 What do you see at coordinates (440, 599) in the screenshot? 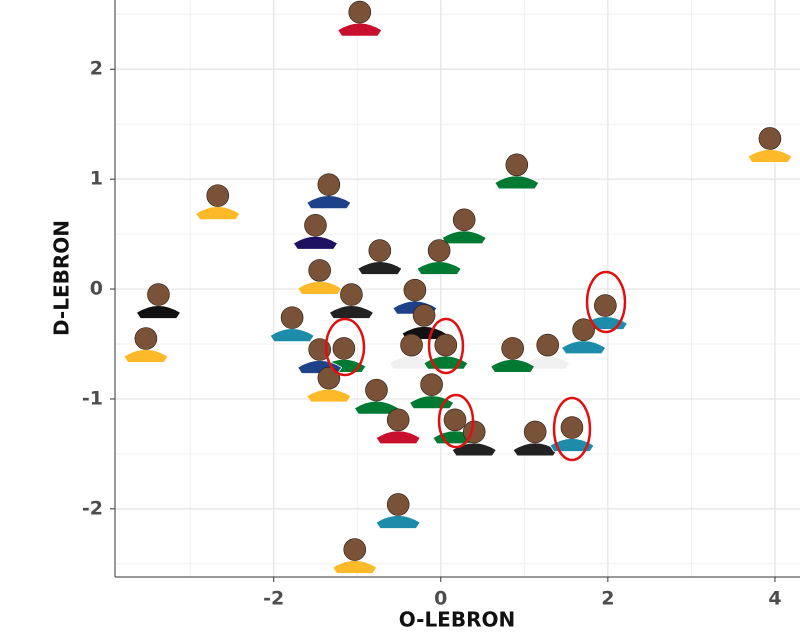
I see `x-tick-label: 0` at bounding box center [440, 599].